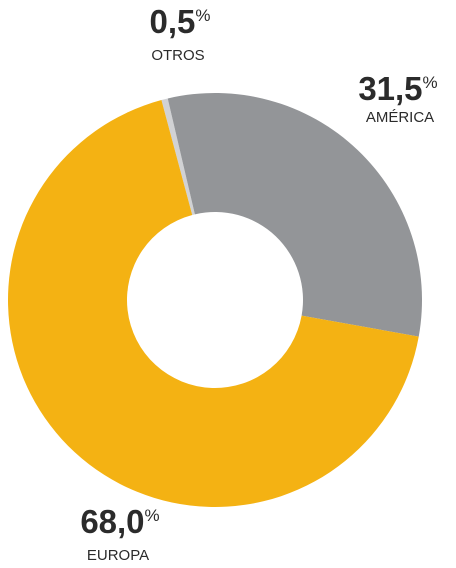  I want to click on value-number: 68,0, so click(112, 521).